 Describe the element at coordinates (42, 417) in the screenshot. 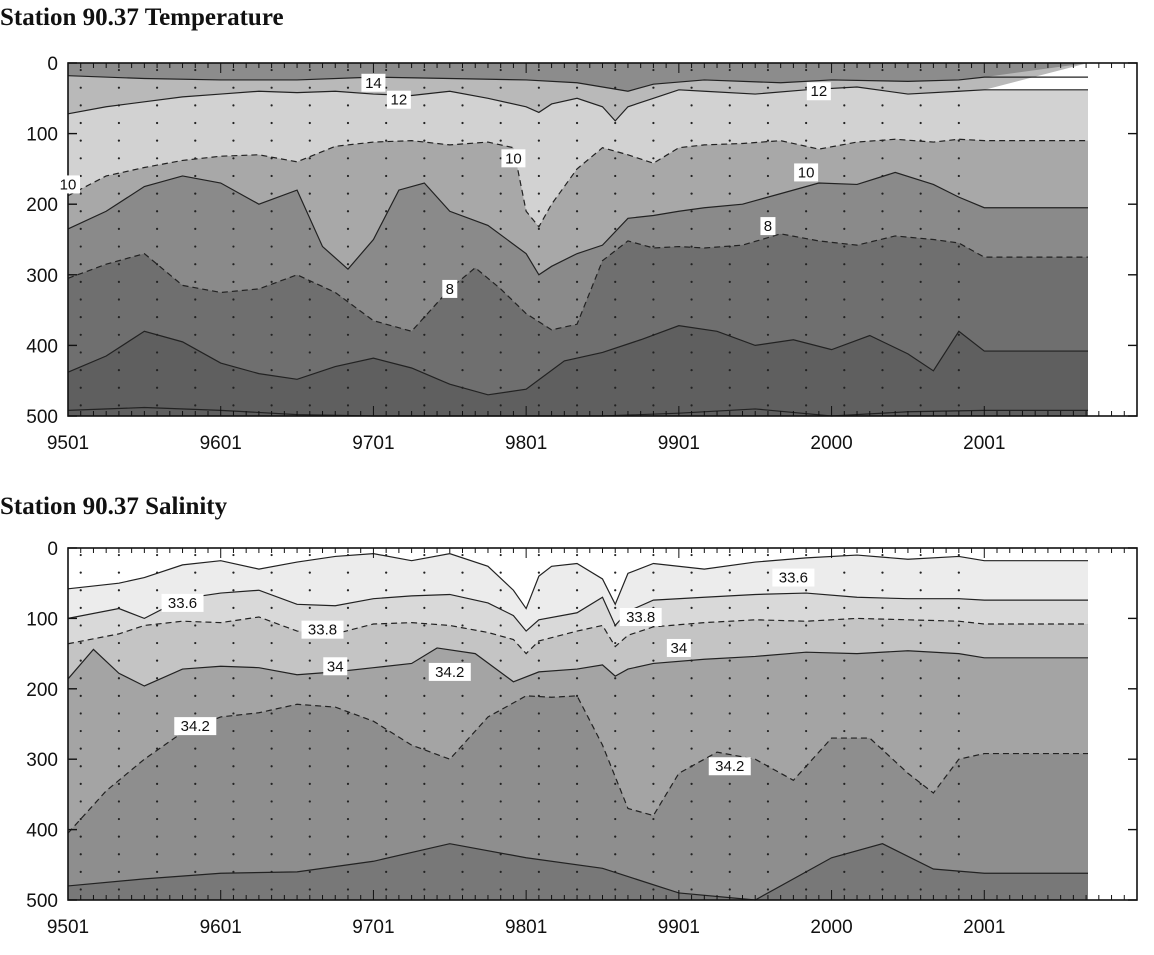

I see `temperature-y-tick-label: 500` at that location.